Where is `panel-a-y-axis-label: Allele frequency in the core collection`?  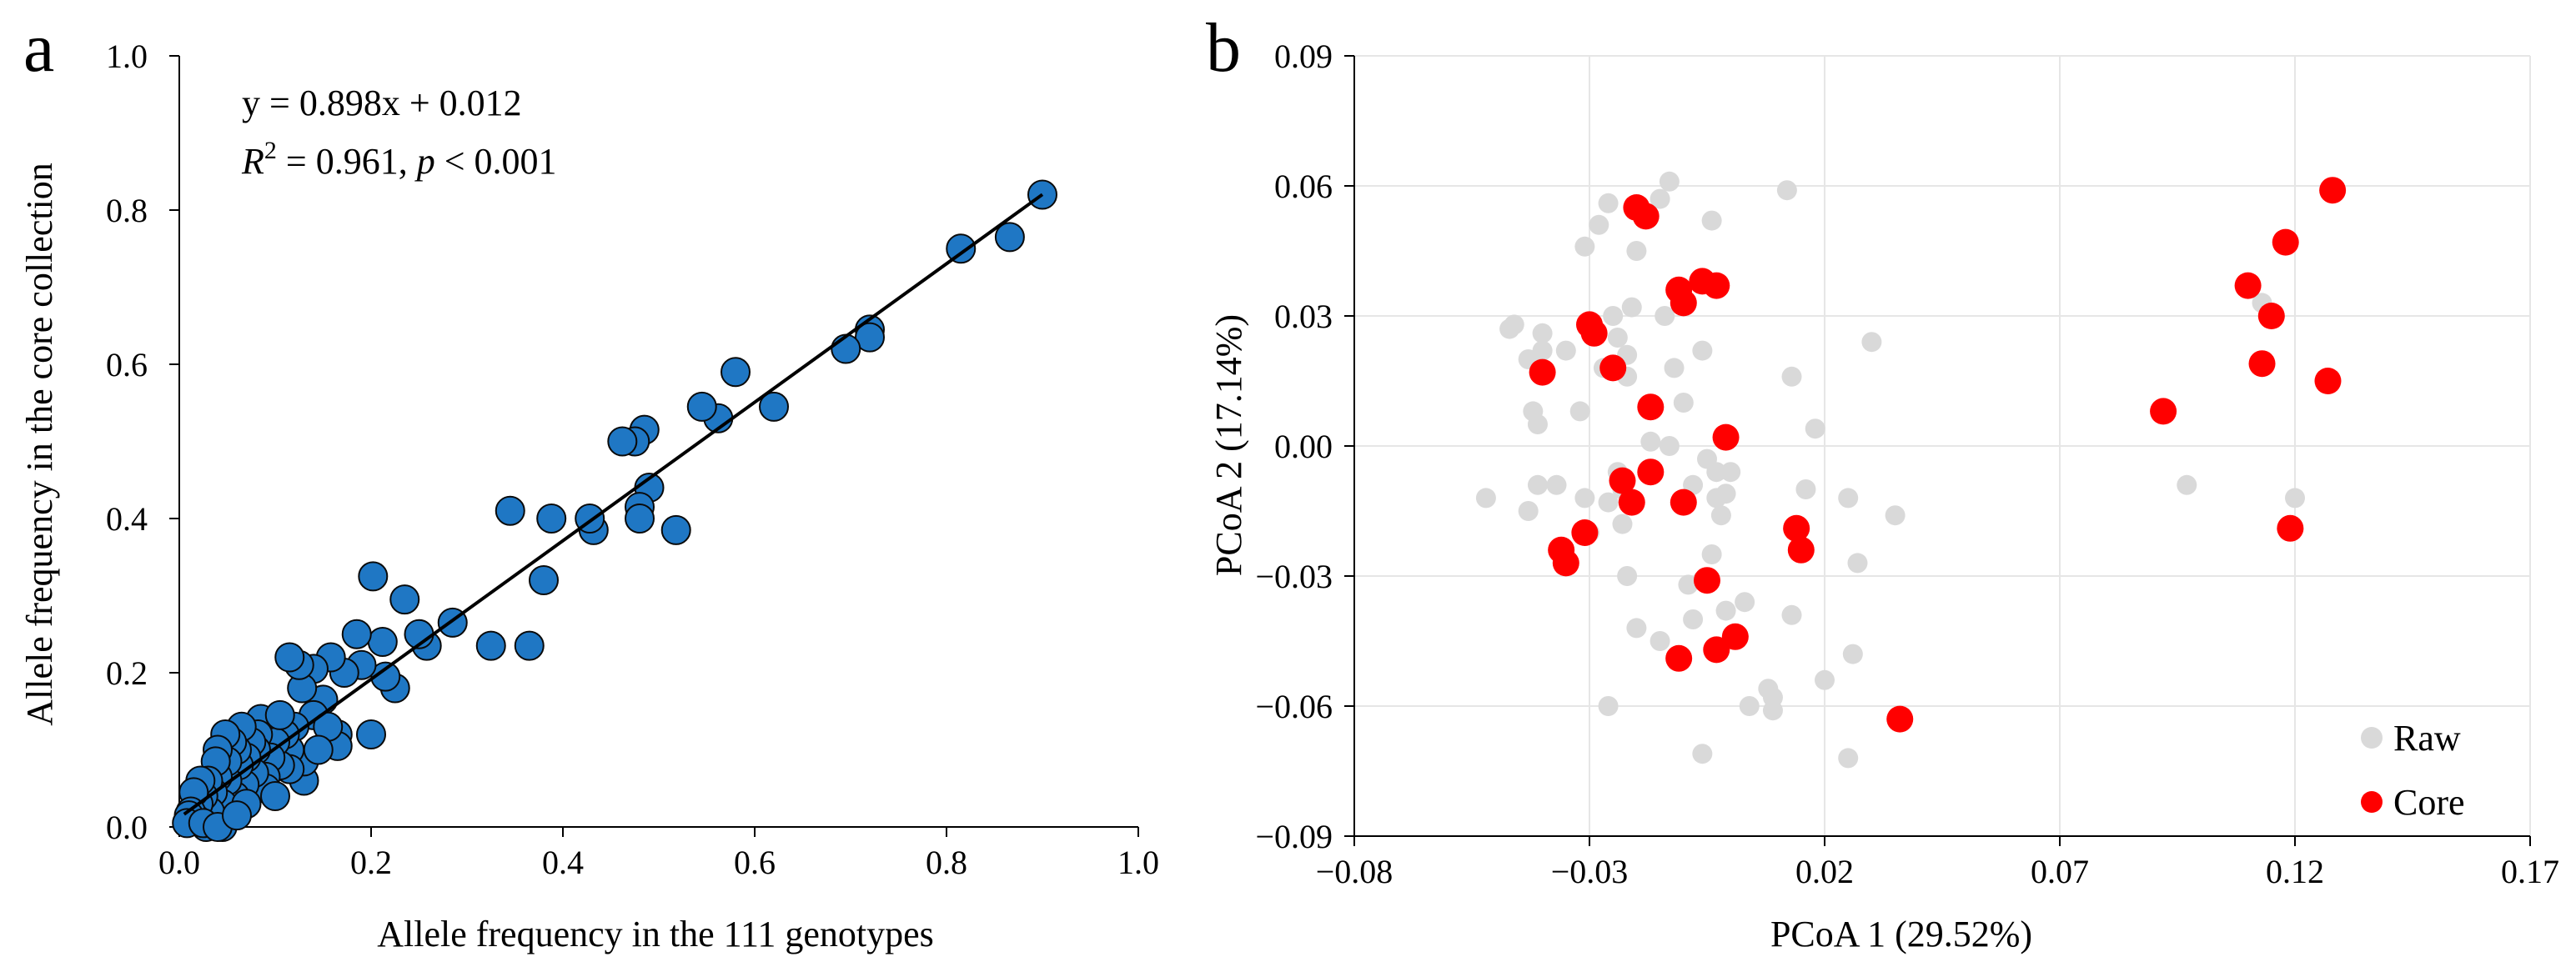 panel-a-y-axis-label: Allele frequency in the core collection is located at coordinates (39, 444).